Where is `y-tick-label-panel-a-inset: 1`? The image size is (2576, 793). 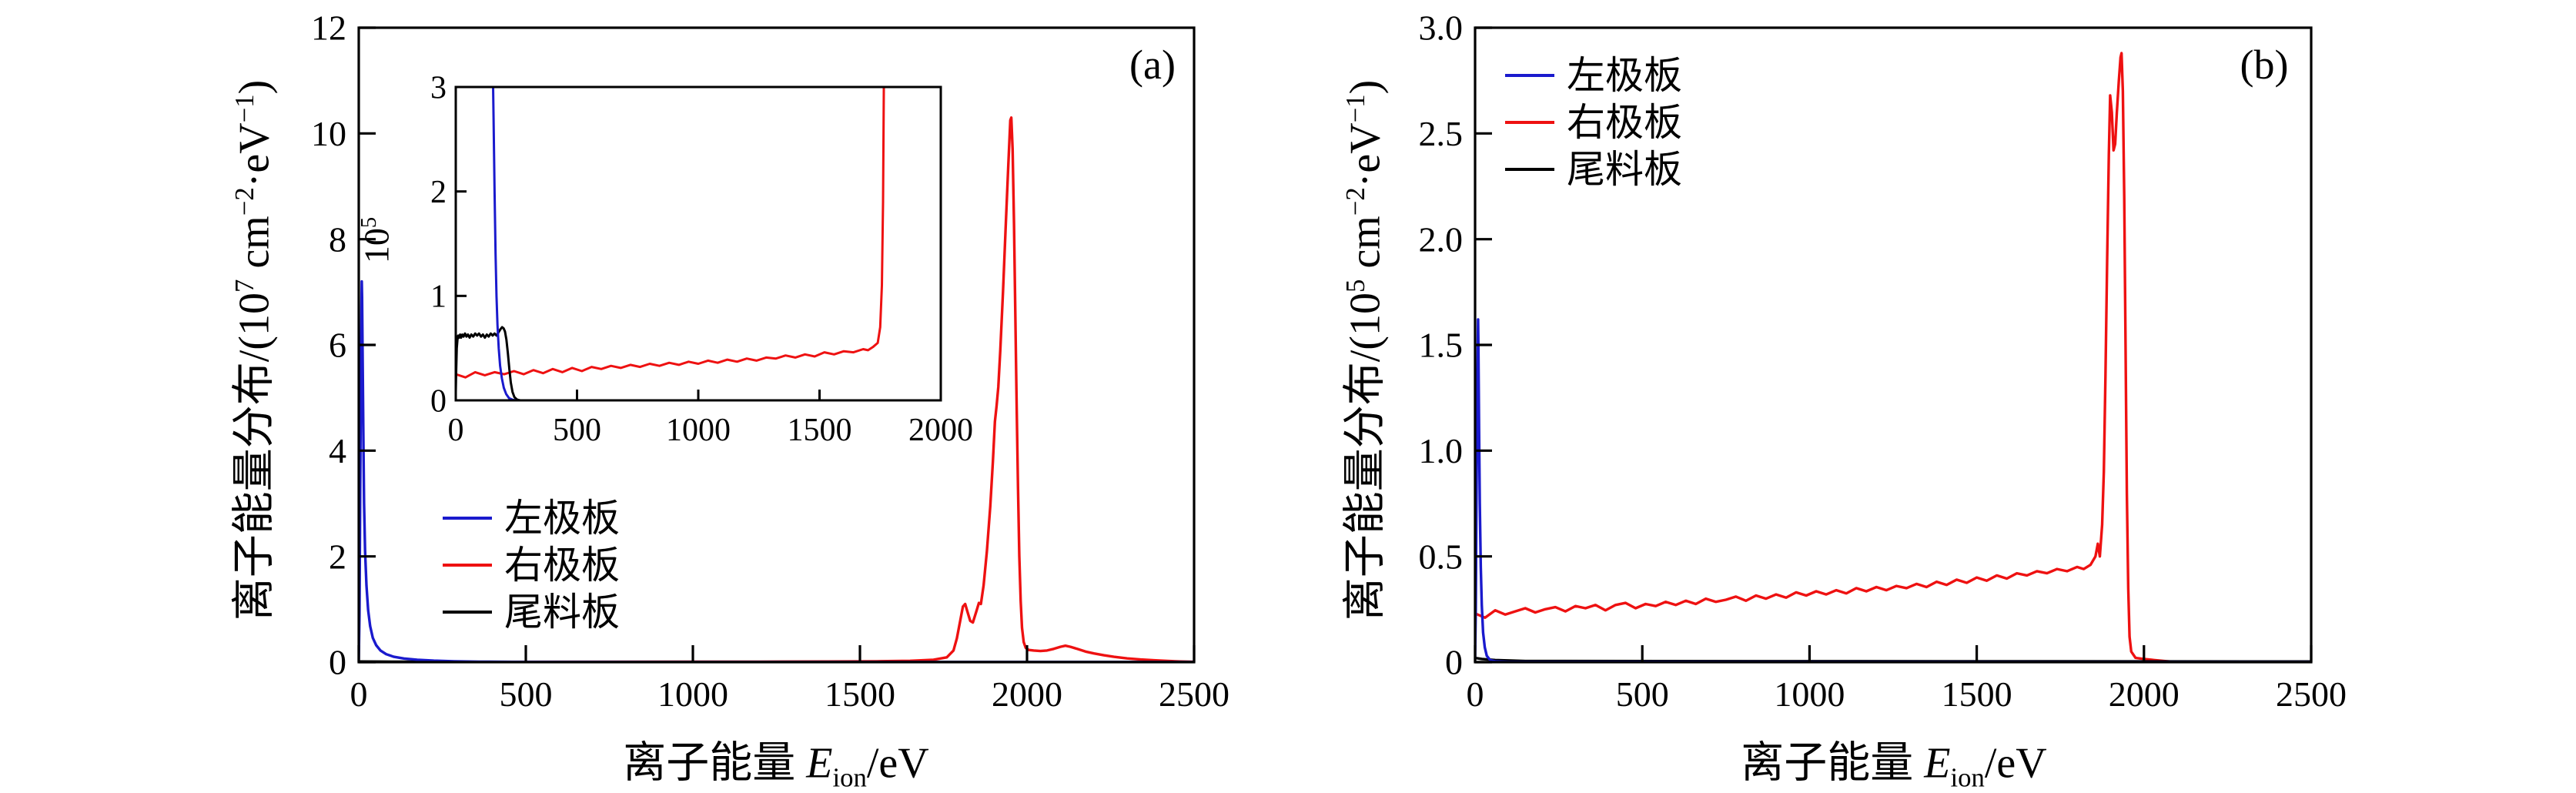
y-tick-label-panel-a-inset: 1 is located at coordinates (439, 297).